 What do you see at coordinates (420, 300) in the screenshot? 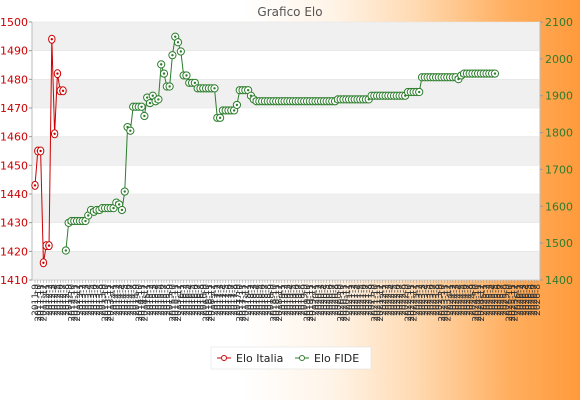
I see `x-tick-label: 2023-2` at bounding box center [420, 300].